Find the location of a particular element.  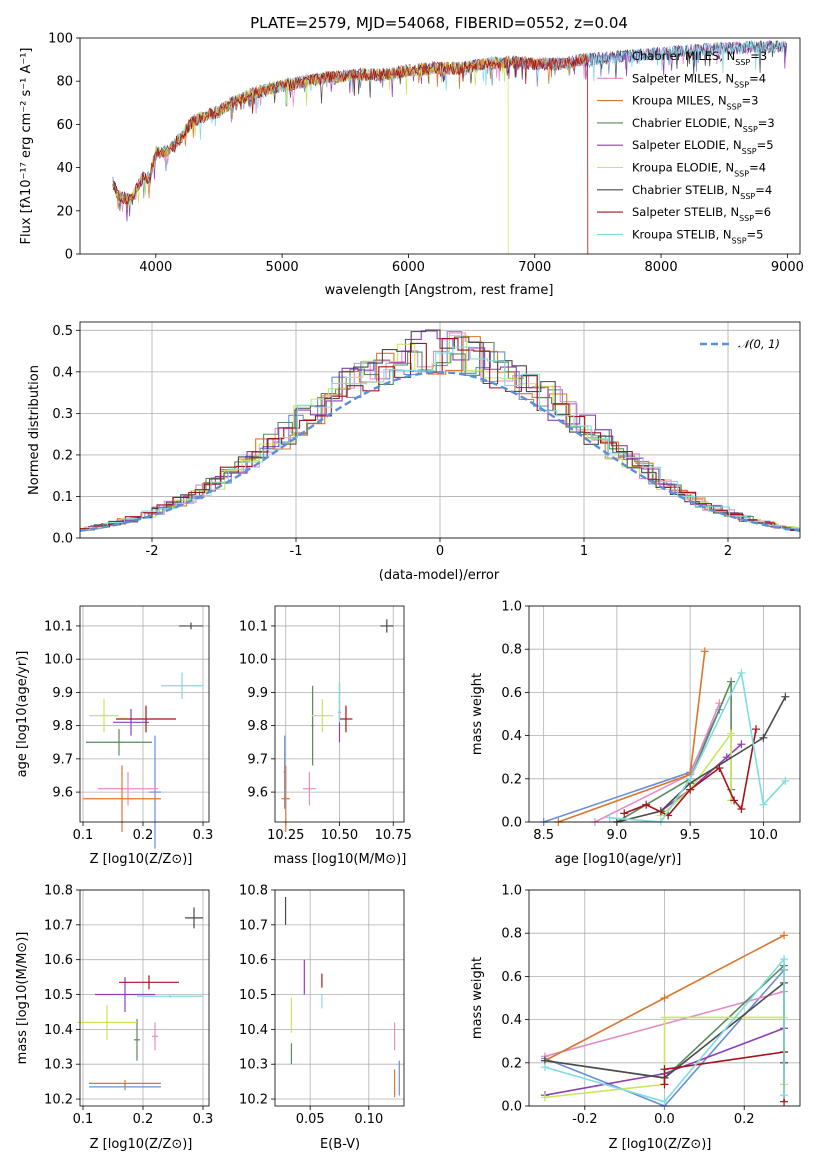

y-tick-label: 0 is located at coordinates (69, 255).